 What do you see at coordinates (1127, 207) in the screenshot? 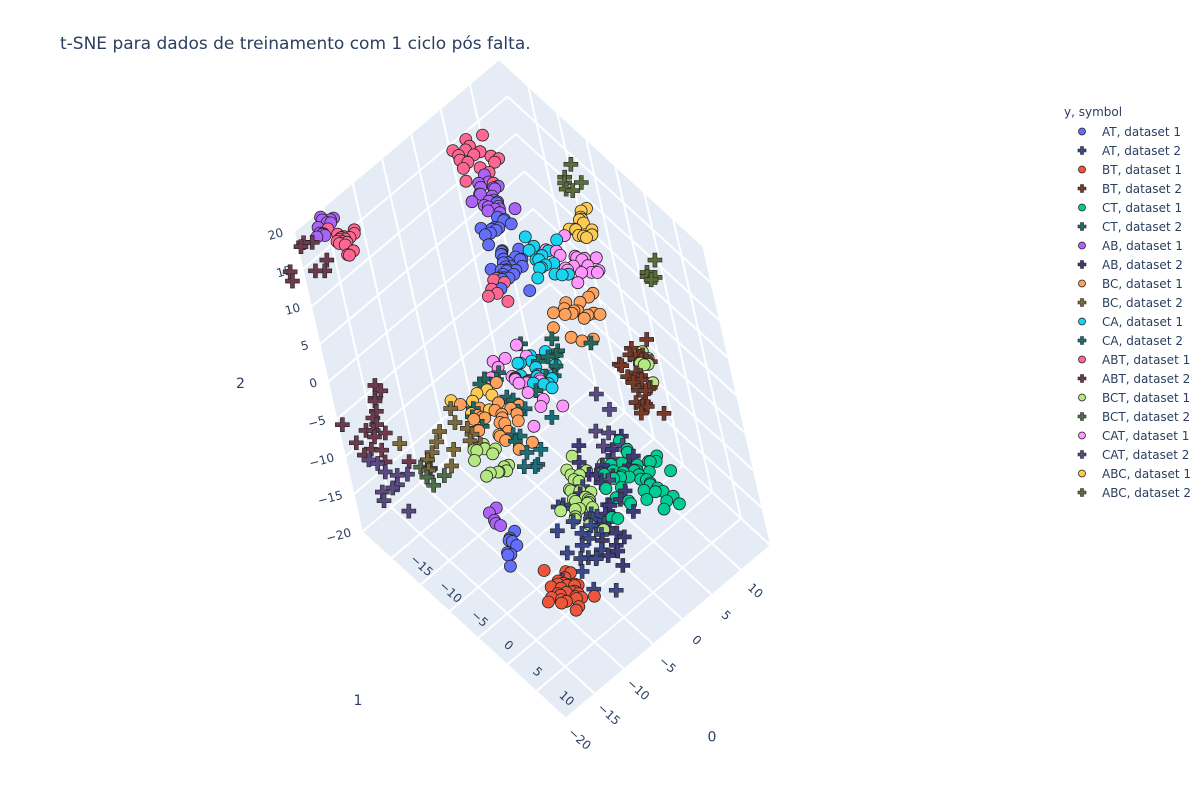
I see `legend-item: CT, dataset 1` at bounding box center [1127, 207].